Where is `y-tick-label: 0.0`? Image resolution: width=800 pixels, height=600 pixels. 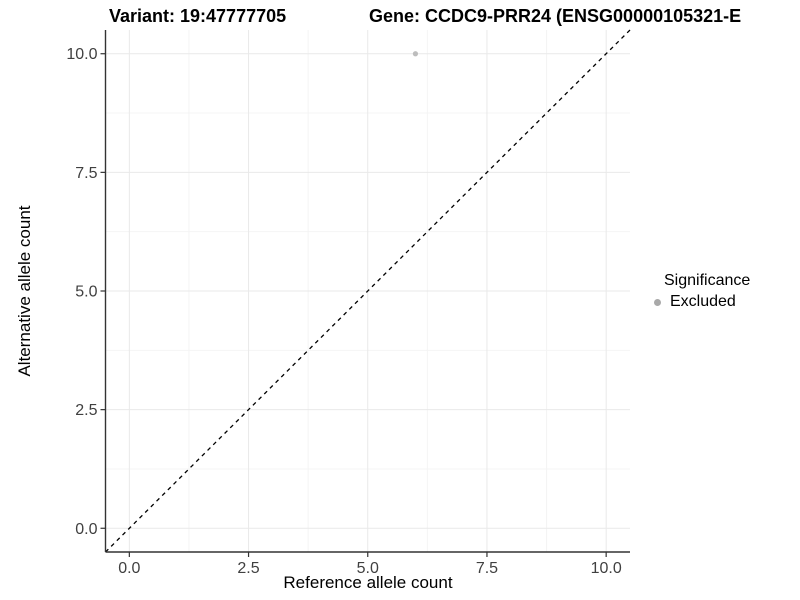
y-tick-label: 0.0 is located at coordinates (86, 529).